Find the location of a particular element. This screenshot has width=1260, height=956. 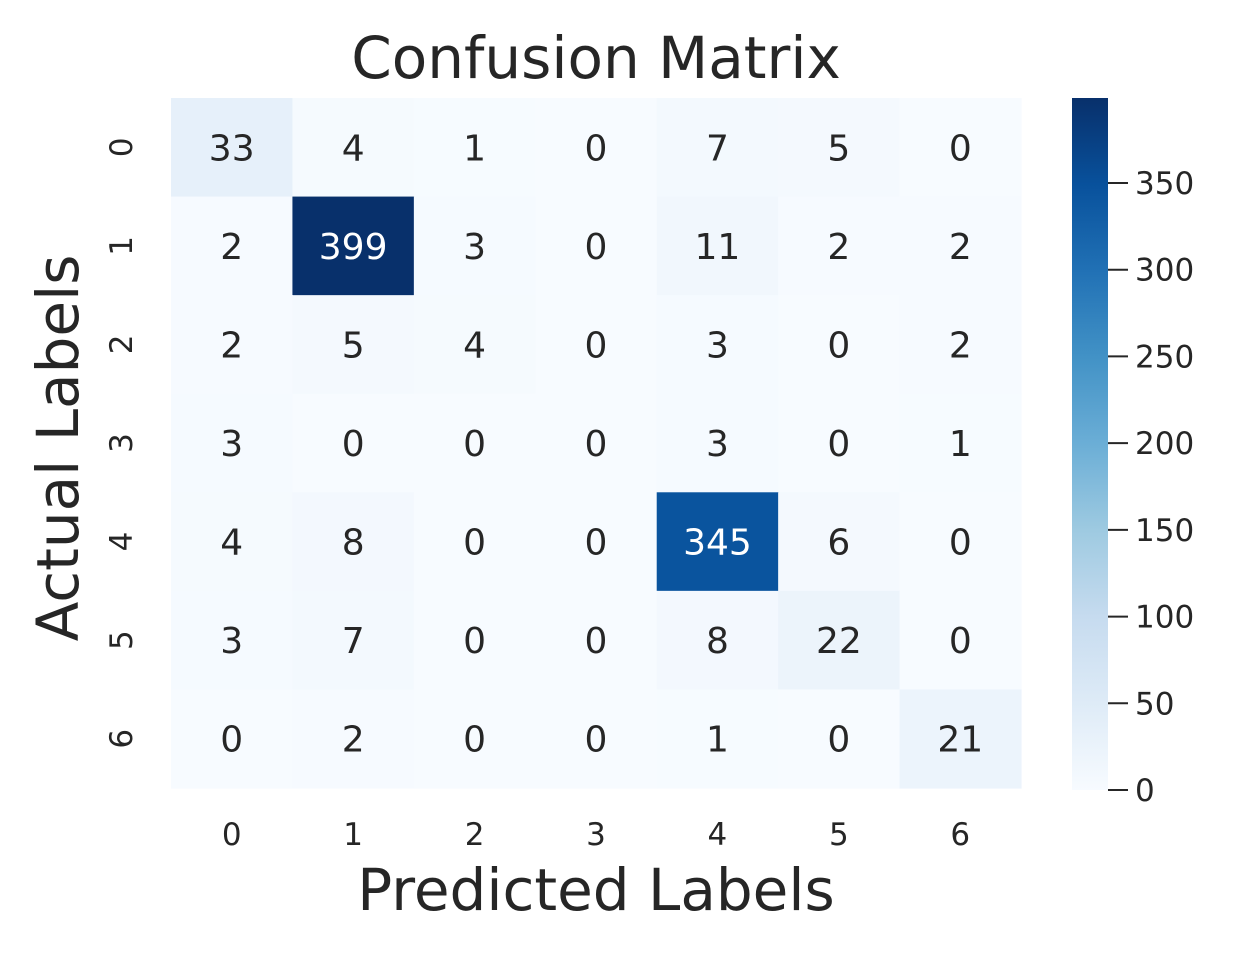

x-tick-label-5: 5 is located at coordinates (839, 835).